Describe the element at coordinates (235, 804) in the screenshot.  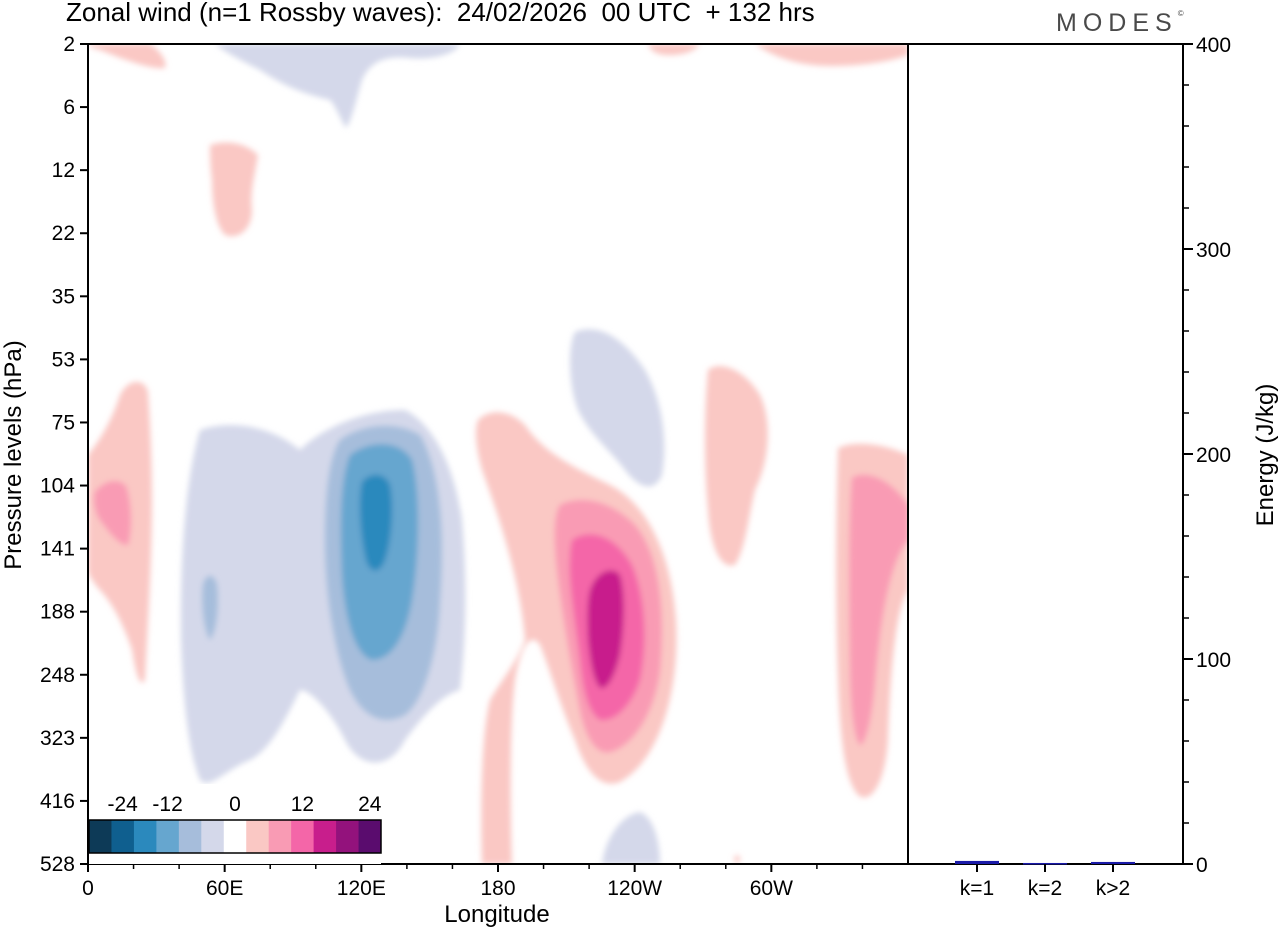
I see `colorbar-label: 0` at that location.